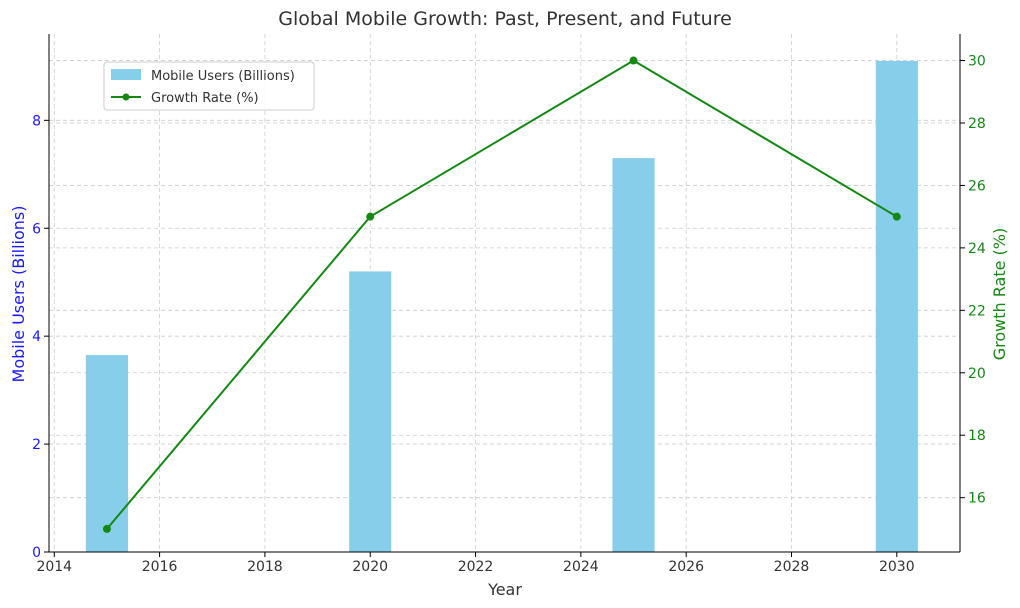 The image size is (1020, 608). I want to click on y-right-tick-label: 30, so click(977, 62).